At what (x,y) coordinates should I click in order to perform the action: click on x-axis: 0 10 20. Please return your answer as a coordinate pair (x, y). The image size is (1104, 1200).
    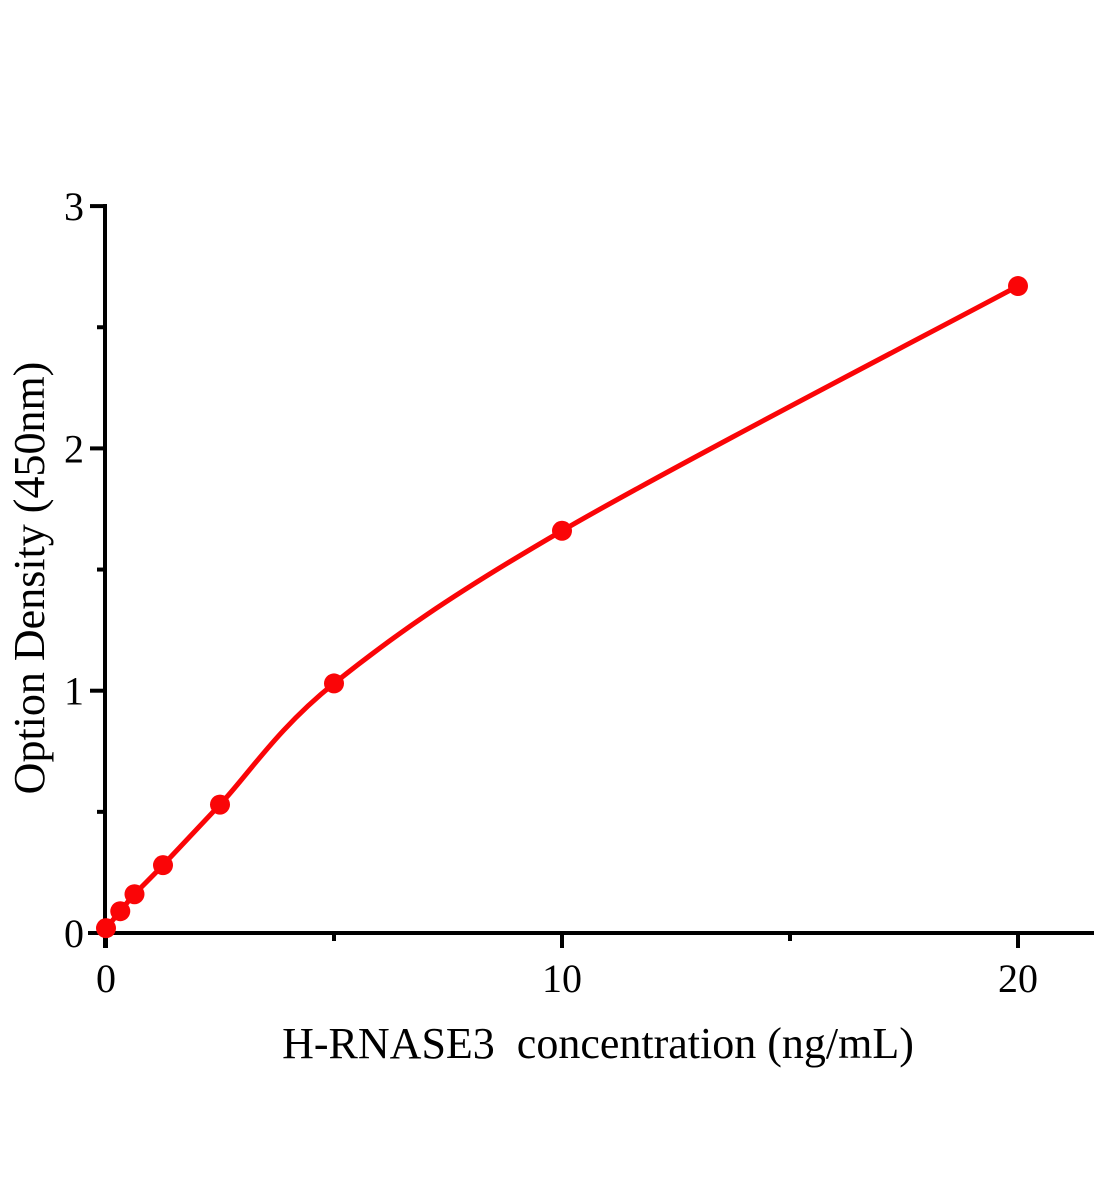
    Looking at the image, I should click on (591, 966).